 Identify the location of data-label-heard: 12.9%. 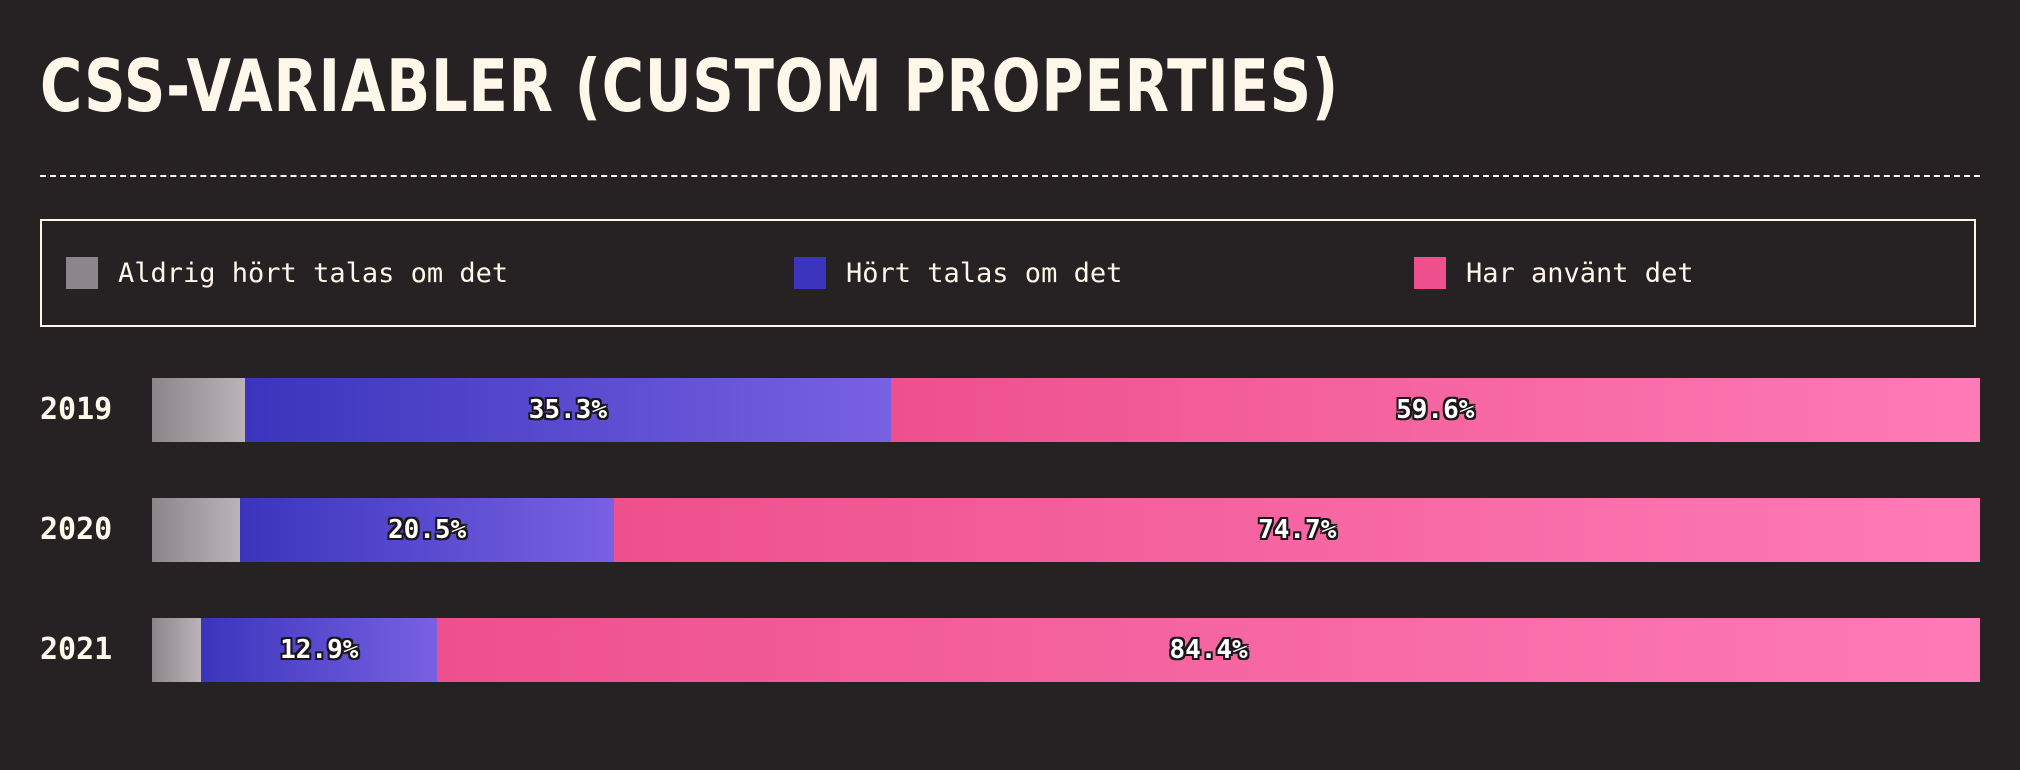
(319, 650).